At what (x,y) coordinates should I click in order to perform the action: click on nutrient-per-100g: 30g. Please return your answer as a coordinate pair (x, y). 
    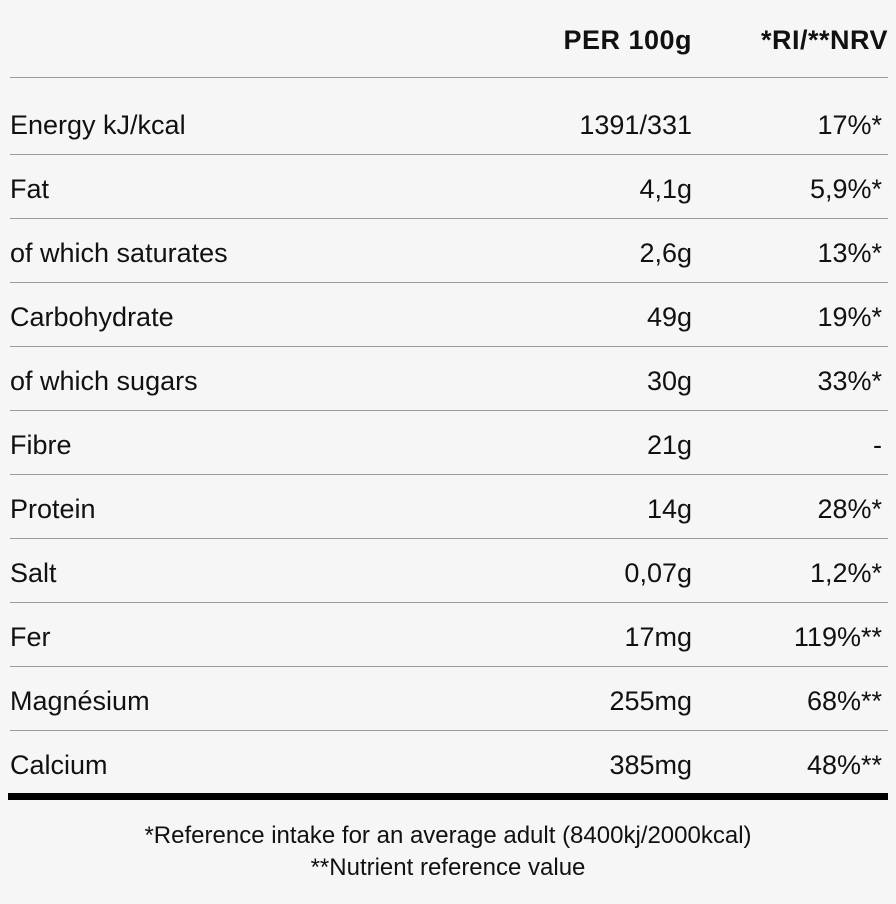
    Looking at the image, I should click on (669, 381).